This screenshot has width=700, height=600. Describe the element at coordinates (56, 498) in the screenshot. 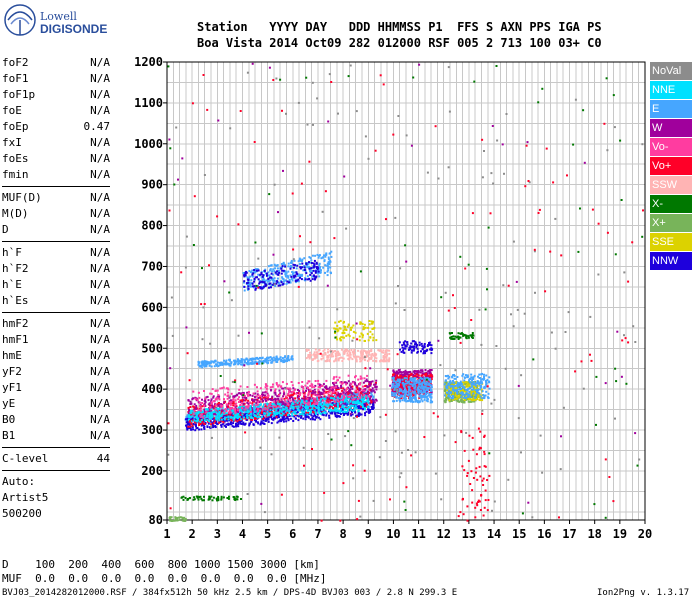

I see `autoscaling-info: Auto: Artist5 500200` at that location.